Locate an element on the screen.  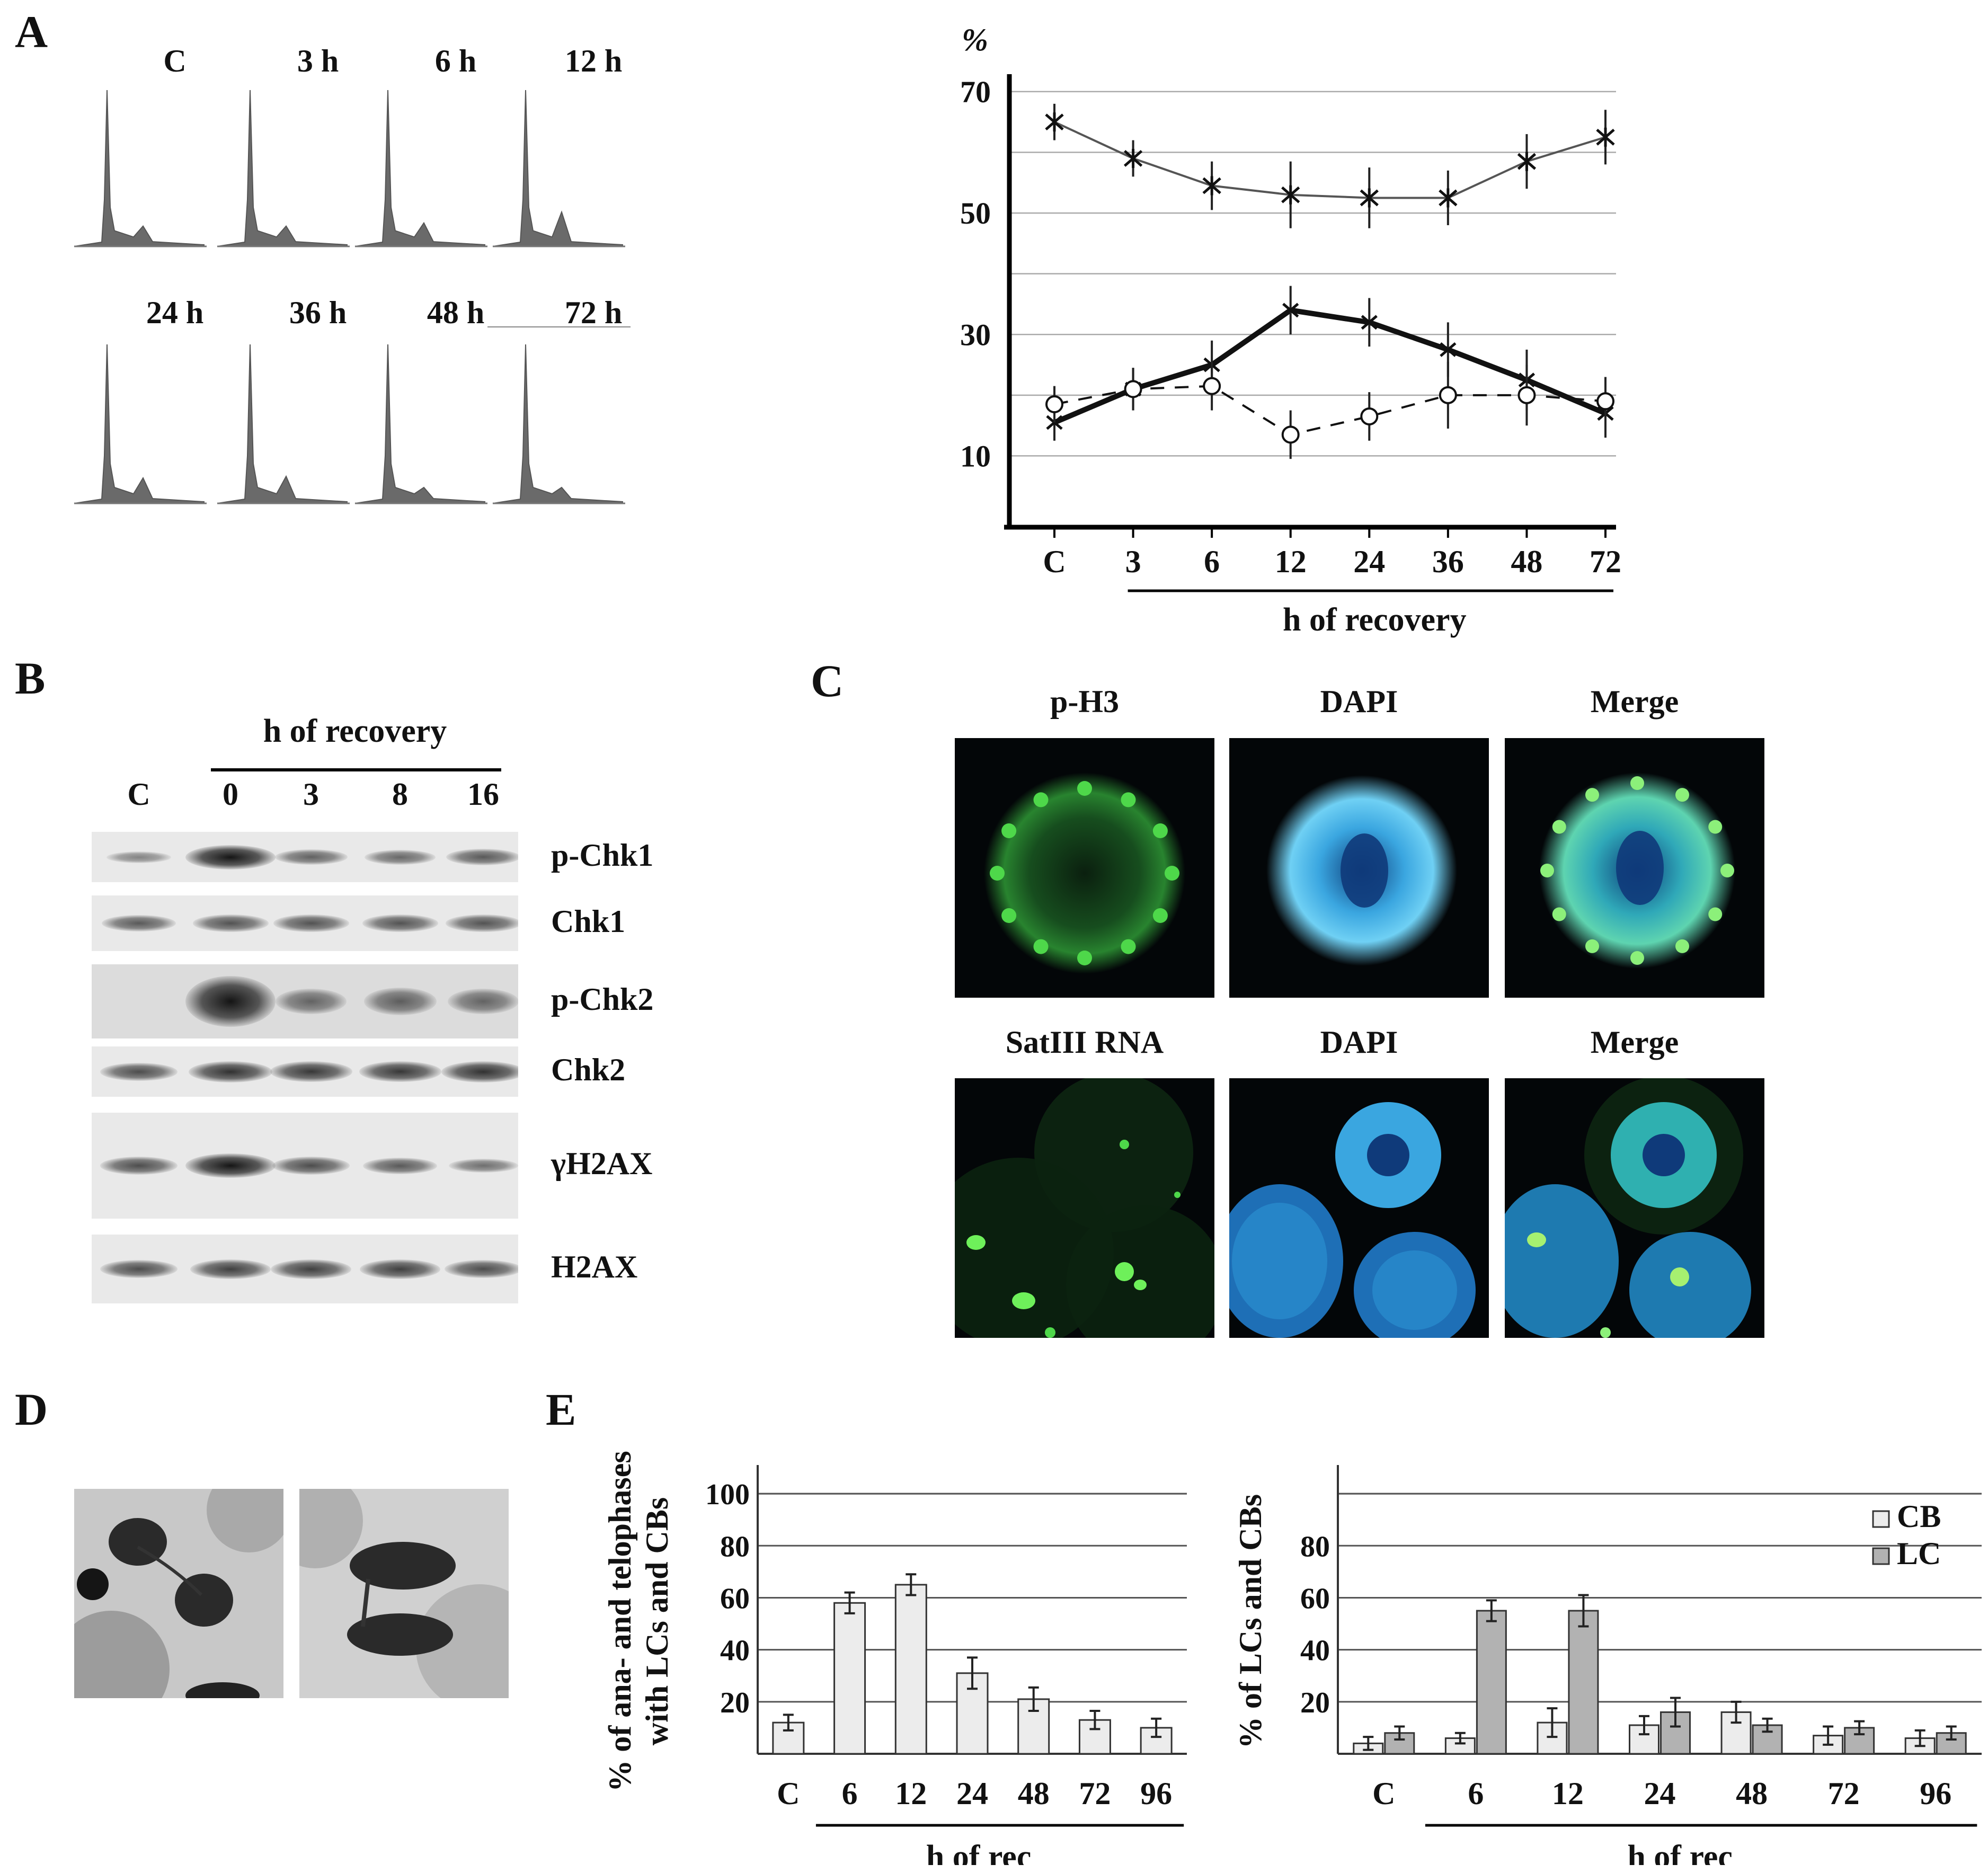
y-tick-label: 80 is located at coordinates (1315, 1547).